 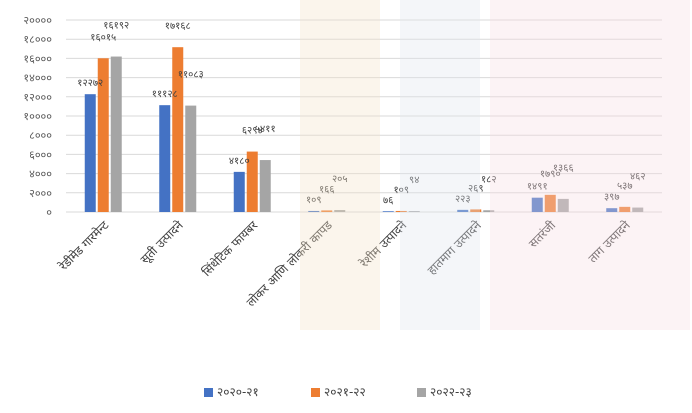 I want to click on data-label: २२३, so click(x=463, y=199).